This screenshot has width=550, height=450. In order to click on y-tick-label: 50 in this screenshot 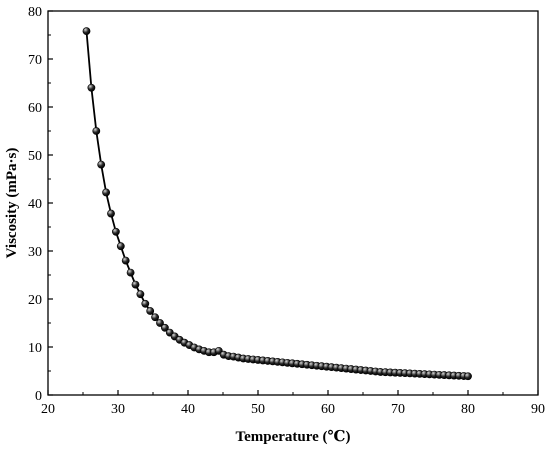, I will do `click(35, 156)`.